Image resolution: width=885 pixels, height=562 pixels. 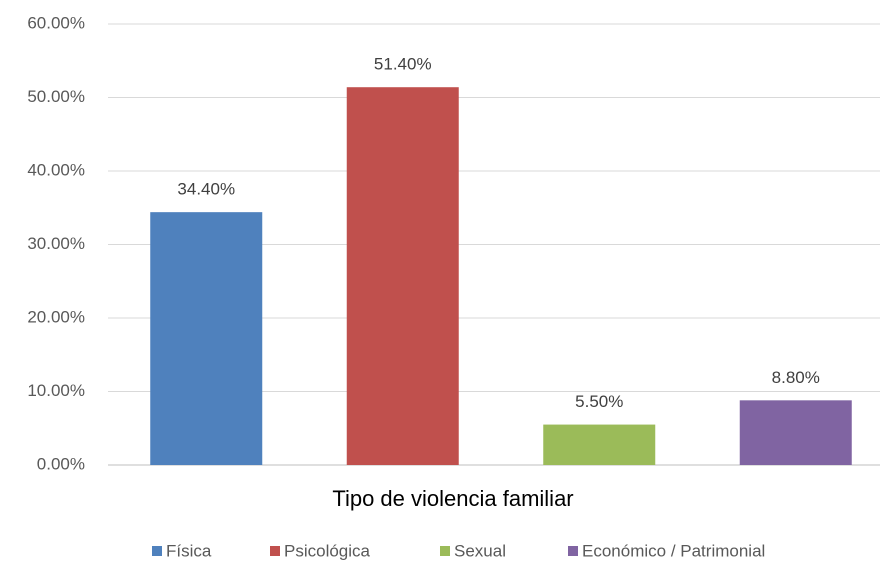 I want to click on data-label: 8.80%, so click(x=796, y=377).